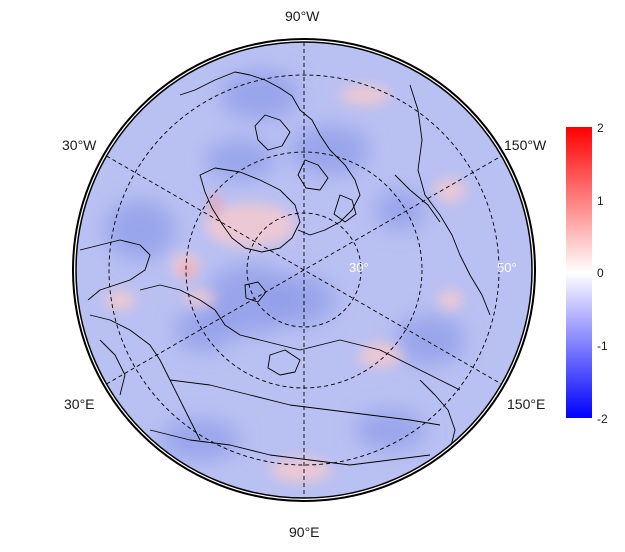  I want to click on lon-label-90w: 90°W, so click(302, 16).